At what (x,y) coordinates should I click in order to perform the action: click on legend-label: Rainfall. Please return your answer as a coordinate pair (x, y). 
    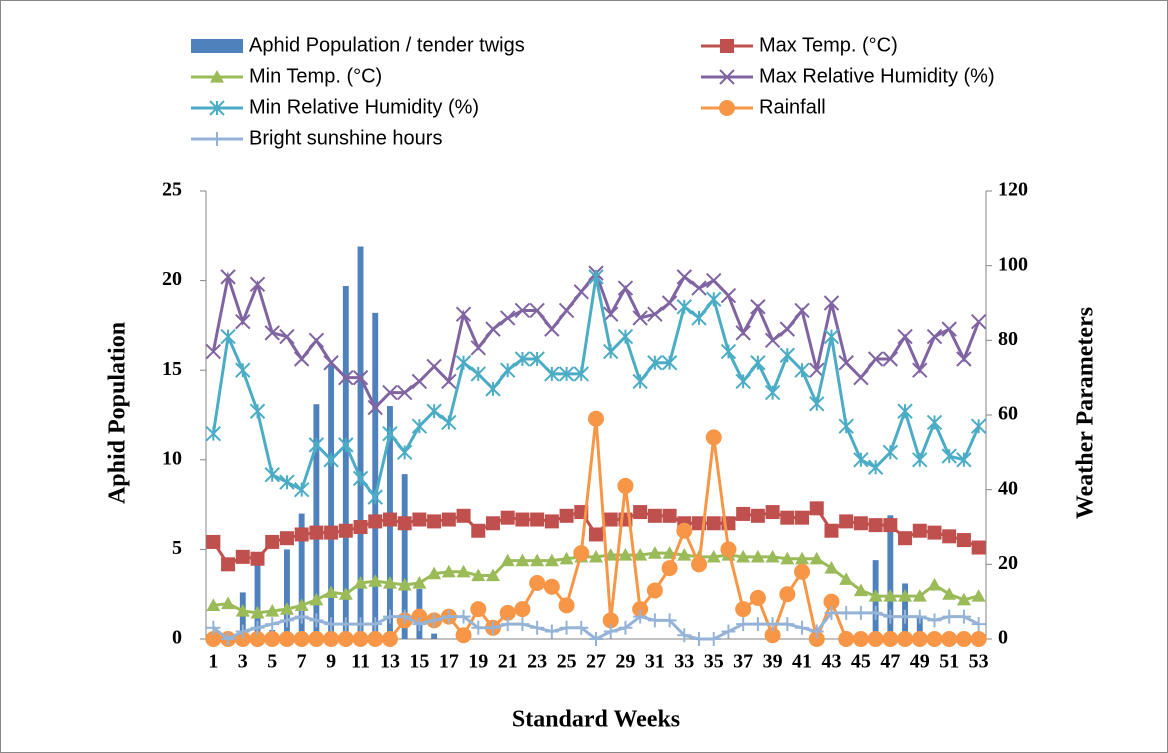
    Looking at the image, I should click on (792, 107).